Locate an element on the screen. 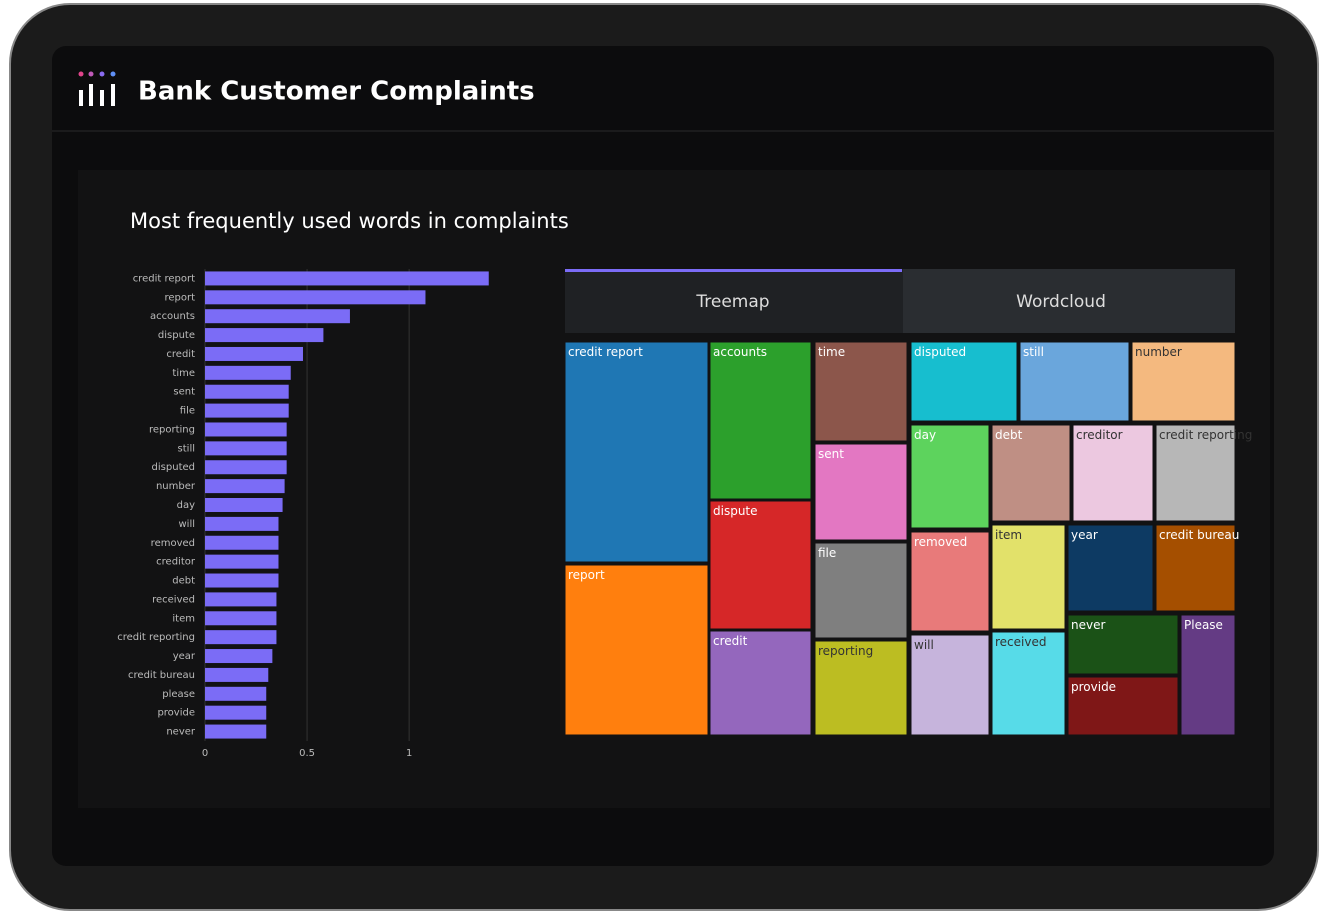 The height and width of the screenshot is (916, 1328). treemap-label: disputed is located at coordinates (940, 352).